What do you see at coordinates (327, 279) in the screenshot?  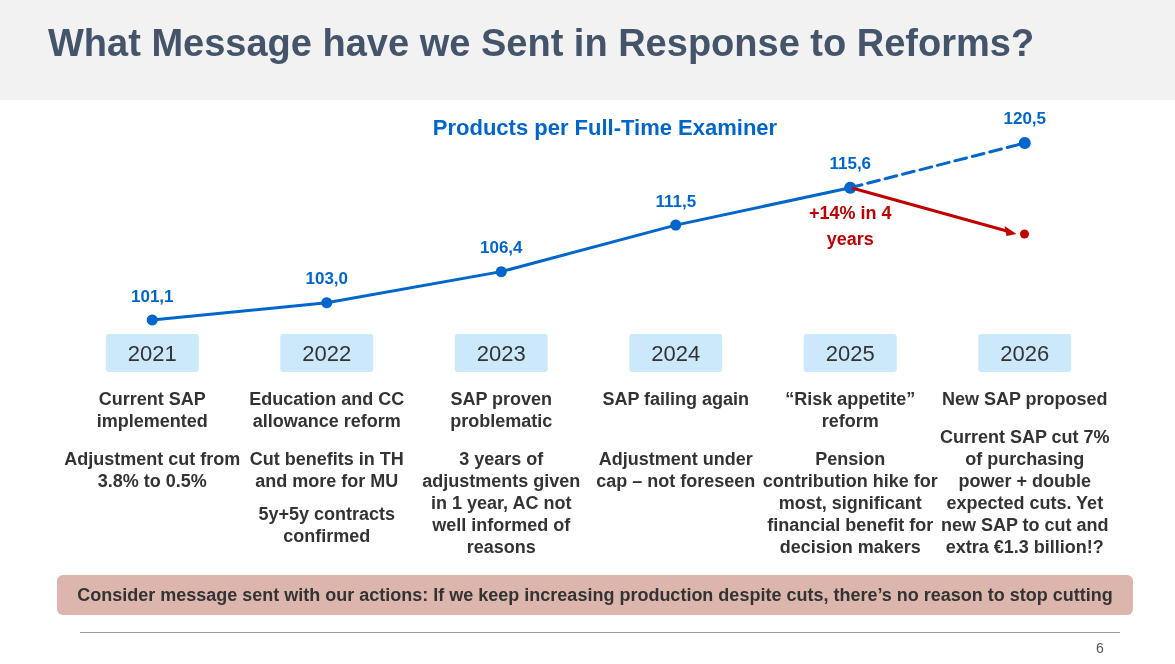 I see `data-label: 103,0` at bounding box center [327, 279].